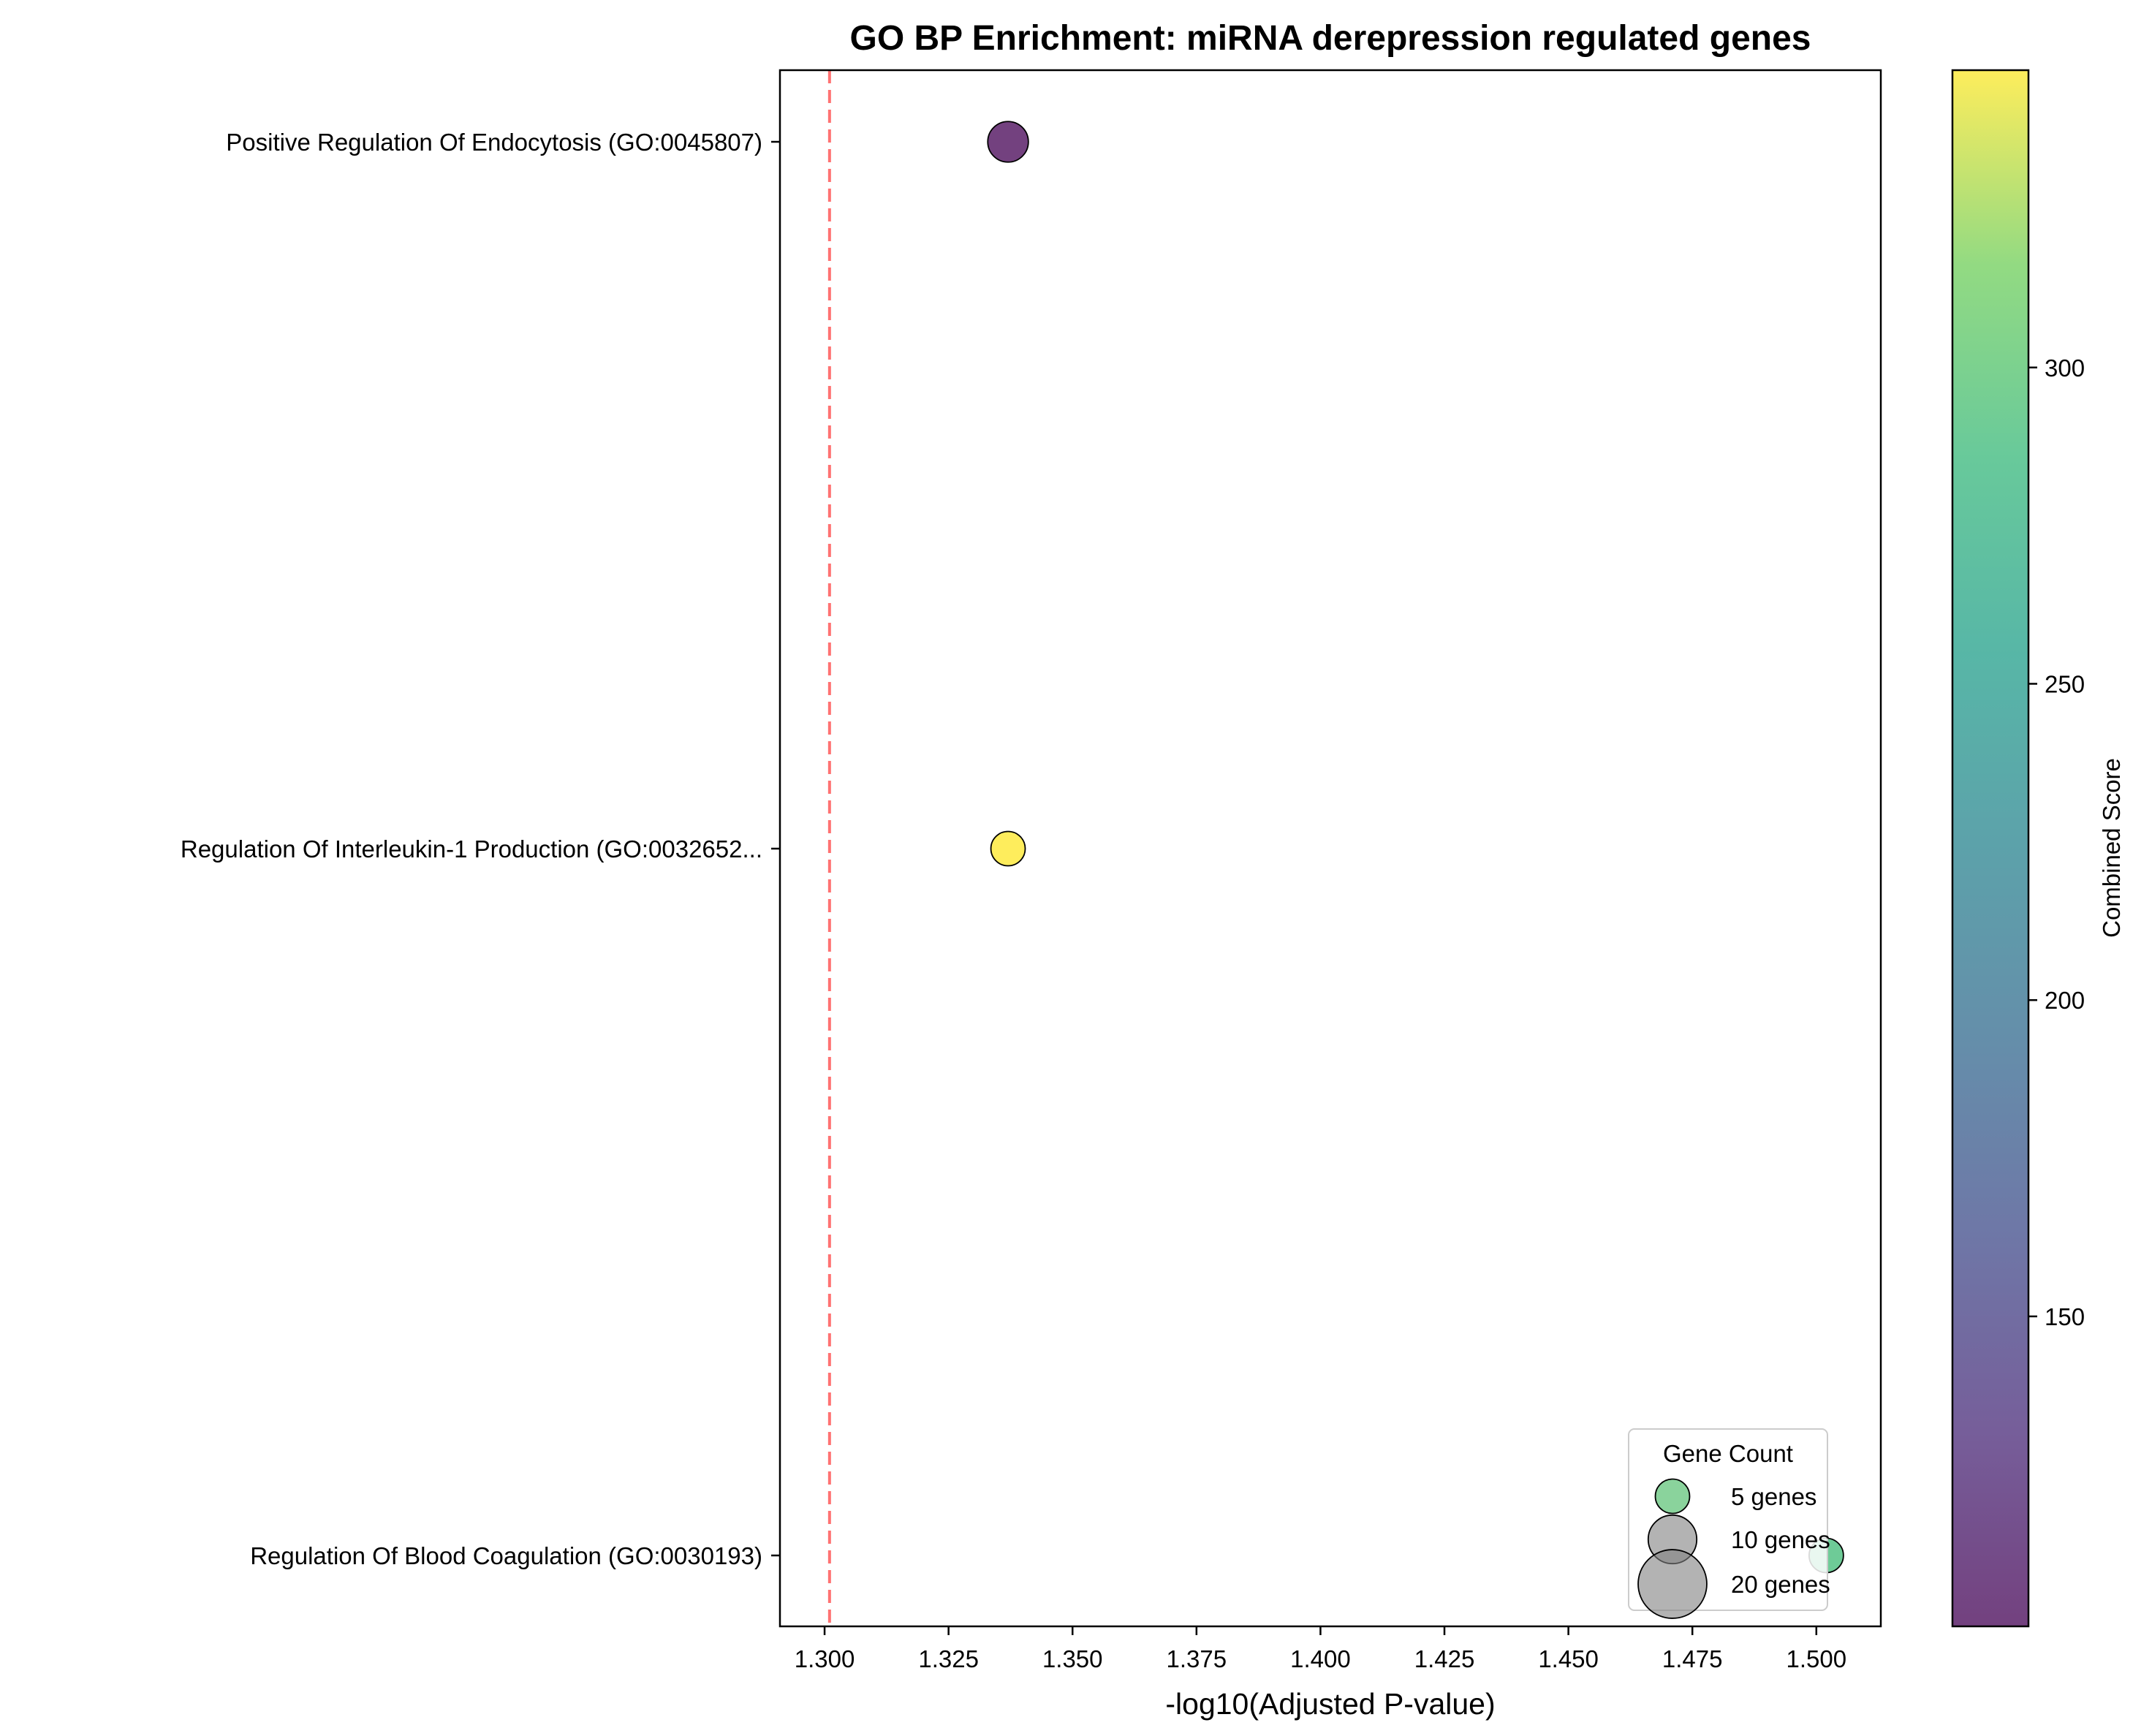 Image resolution: width=2152 pixels, height=1736 pixels. Describe the element at coordinates (1773, 1496) in the screenshot. I see `legend-label: 5 genes` at that location.